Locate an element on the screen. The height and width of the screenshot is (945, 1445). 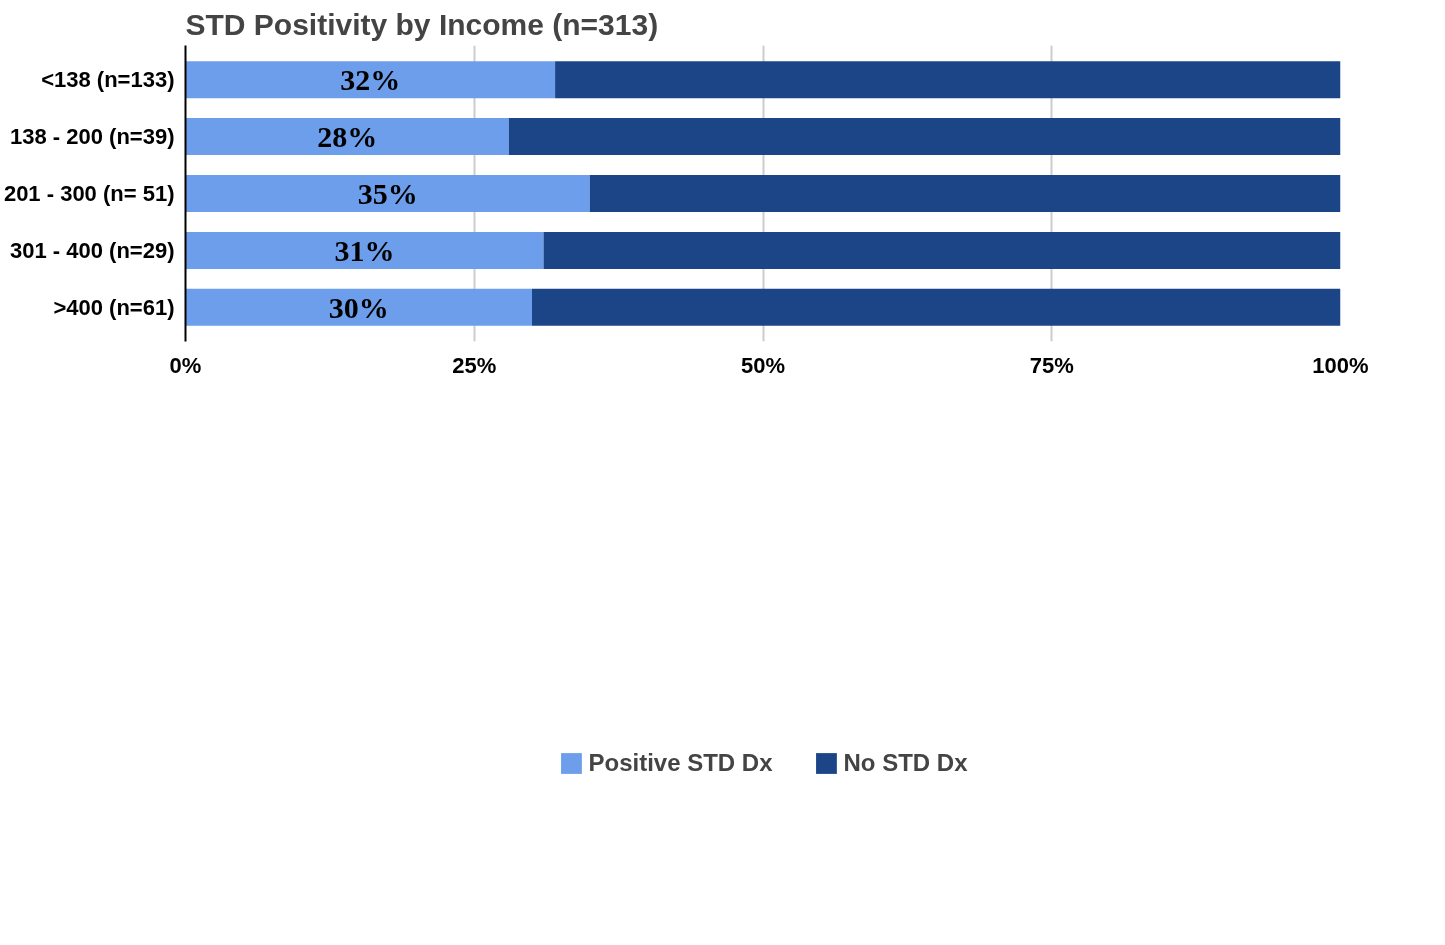
x-tick-label: 0% is located at coordinates (185, 365).